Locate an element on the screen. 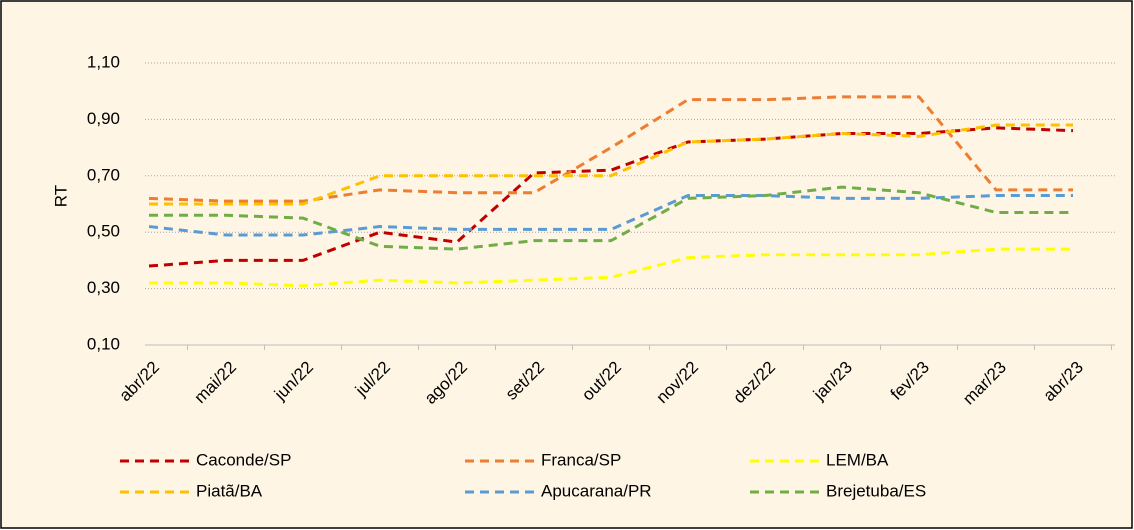  y-tick-label: 1,10 is located at coordinates (103, 61).